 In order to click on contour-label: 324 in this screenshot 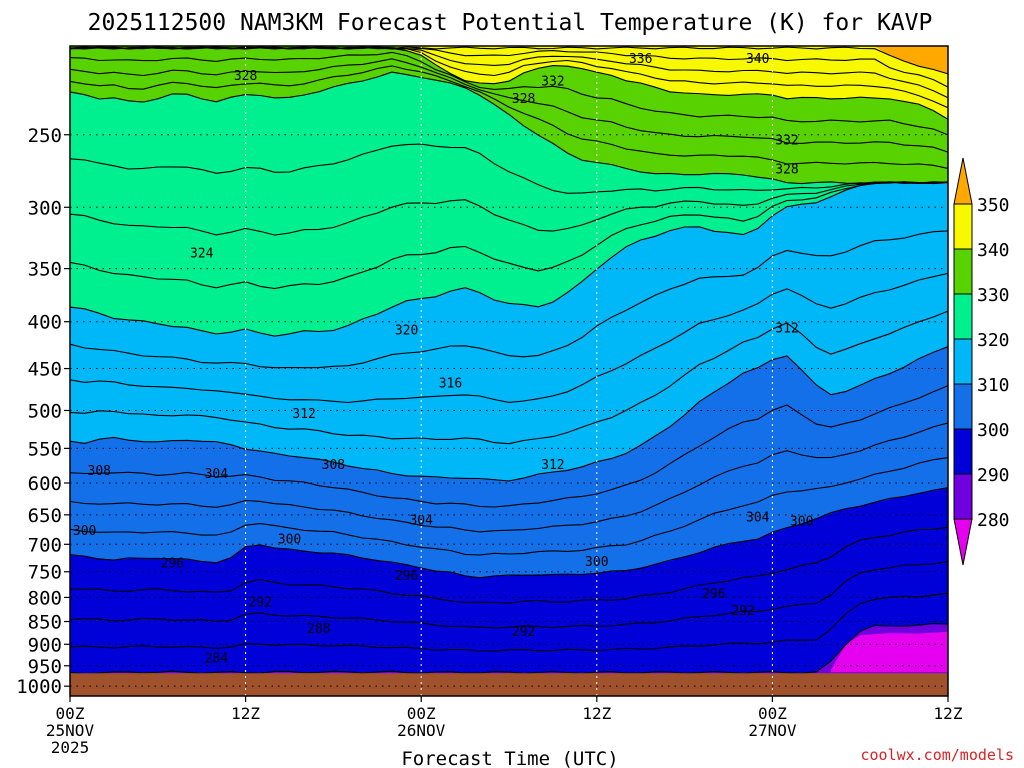, I will do `click(202, 253)`.